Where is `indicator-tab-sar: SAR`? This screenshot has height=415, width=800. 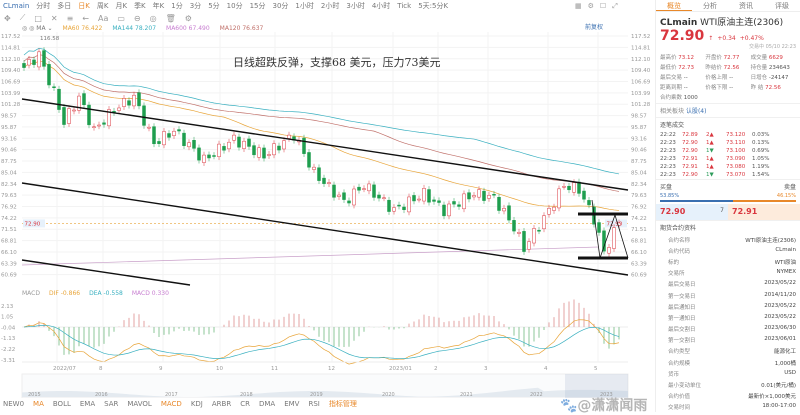 indicator-tab-sar: SAR is located at coordinates (111, 404).